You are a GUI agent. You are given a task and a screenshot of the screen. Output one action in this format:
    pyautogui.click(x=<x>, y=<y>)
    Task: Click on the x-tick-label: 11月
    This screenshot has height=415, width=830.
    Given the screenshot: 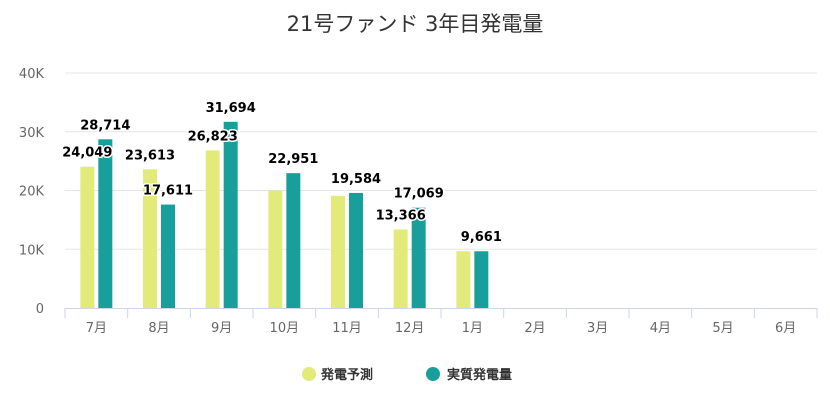 What is the action you would take?
    pyautogui.click(x=347, y=328)
    